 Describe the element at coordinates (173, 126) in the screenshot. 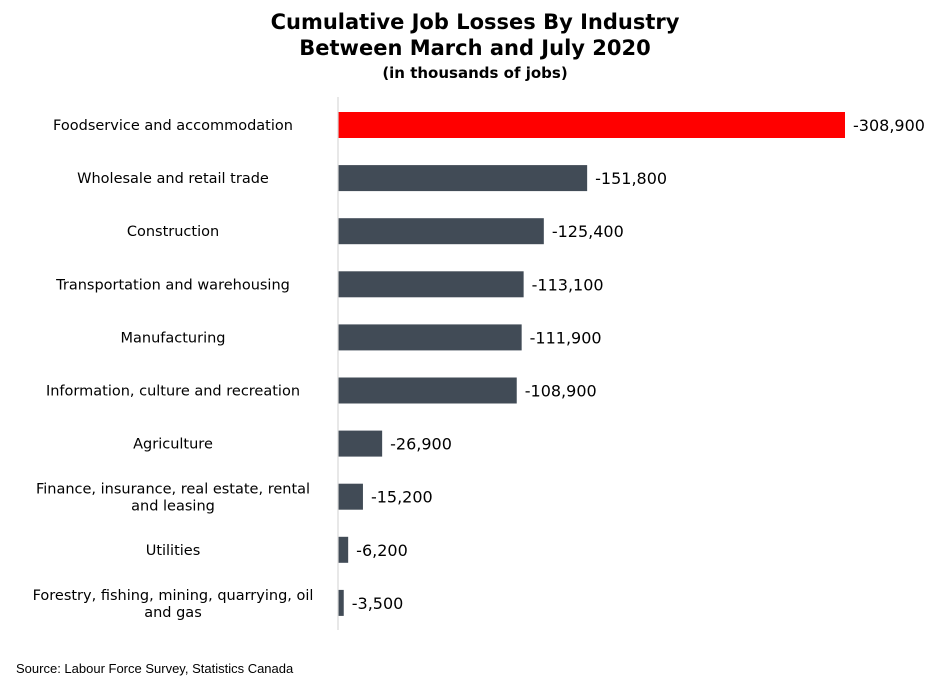

I see `category-label: Foodservice and accommodation` at that location.